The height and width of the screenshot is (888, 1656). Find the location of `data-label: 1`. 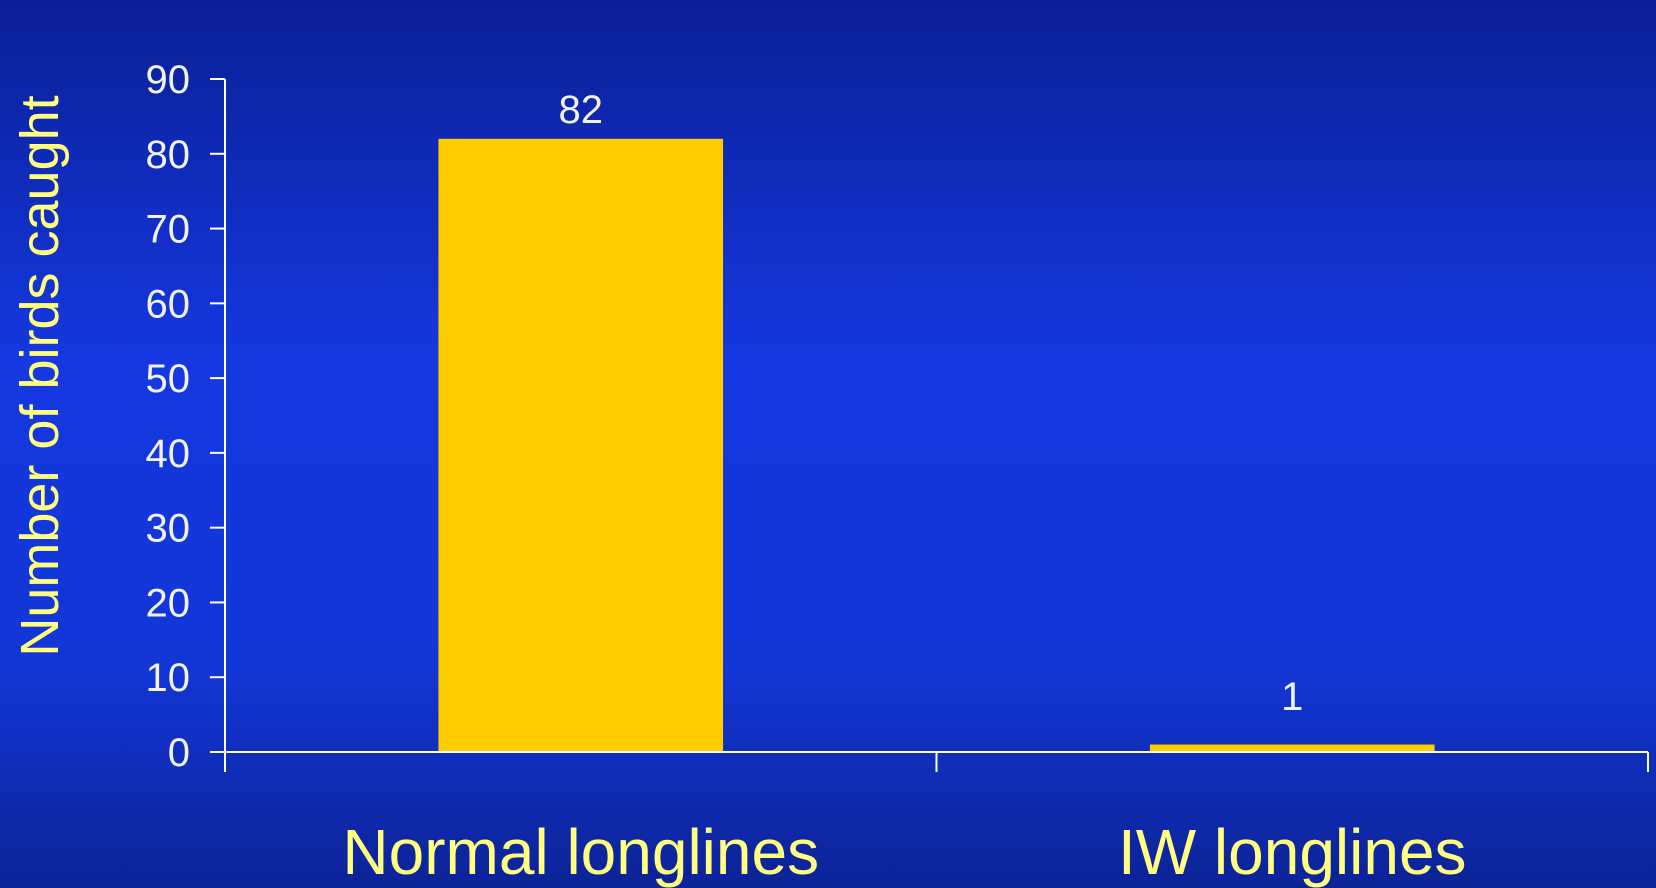

data-label: 1 is located at coordinates (1292, 697).